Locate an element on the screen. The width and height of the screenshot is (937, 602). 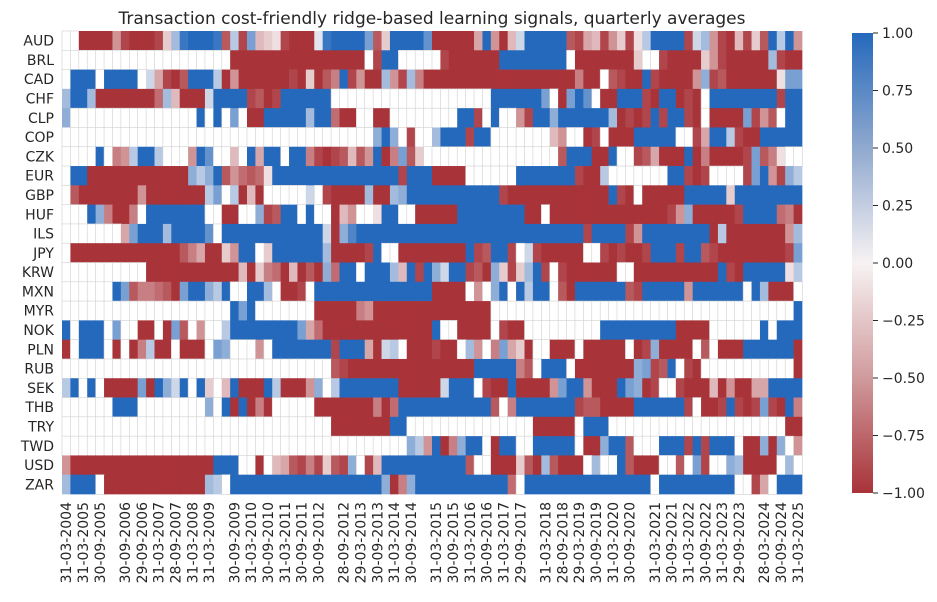
x-tick-label: 30-09-2010 is located at coordinates (269, 542).